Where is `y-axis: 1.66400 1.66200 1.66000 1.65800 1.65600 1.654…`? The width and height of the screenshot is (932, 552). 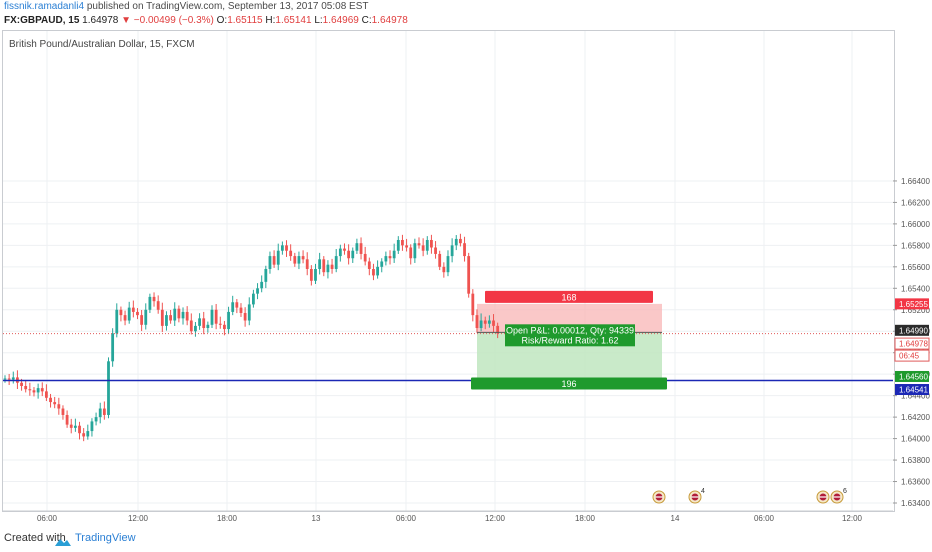
y-axis: 1.66400 1.66200 1.66000 1.65800 1.65600 1.654… is located at coordinates (911, 342).